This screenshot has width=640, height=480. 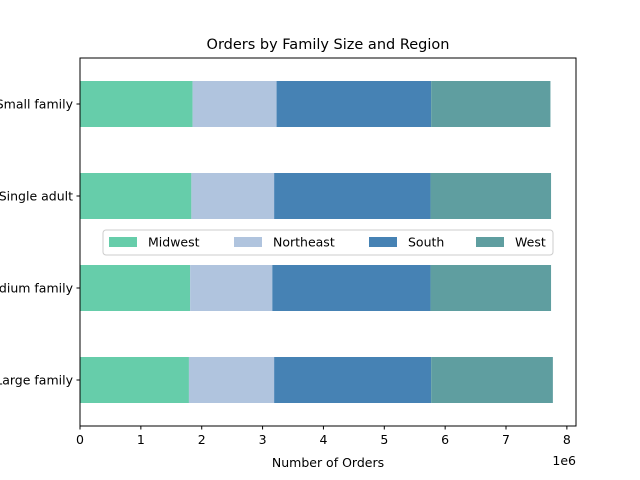 What do you see at coordinates (490, 242) in the screenshot?
I see `legend-swatch-west` at bounding box center [490, 242].